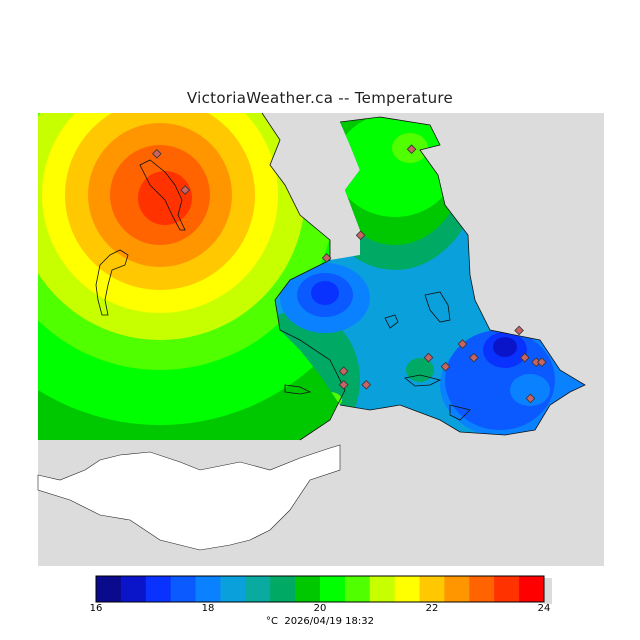 The image size is (640, 640). Describe the element at coordinates (208, 608) in the screenshot. I see `legend-tick-18: 18` at that location.